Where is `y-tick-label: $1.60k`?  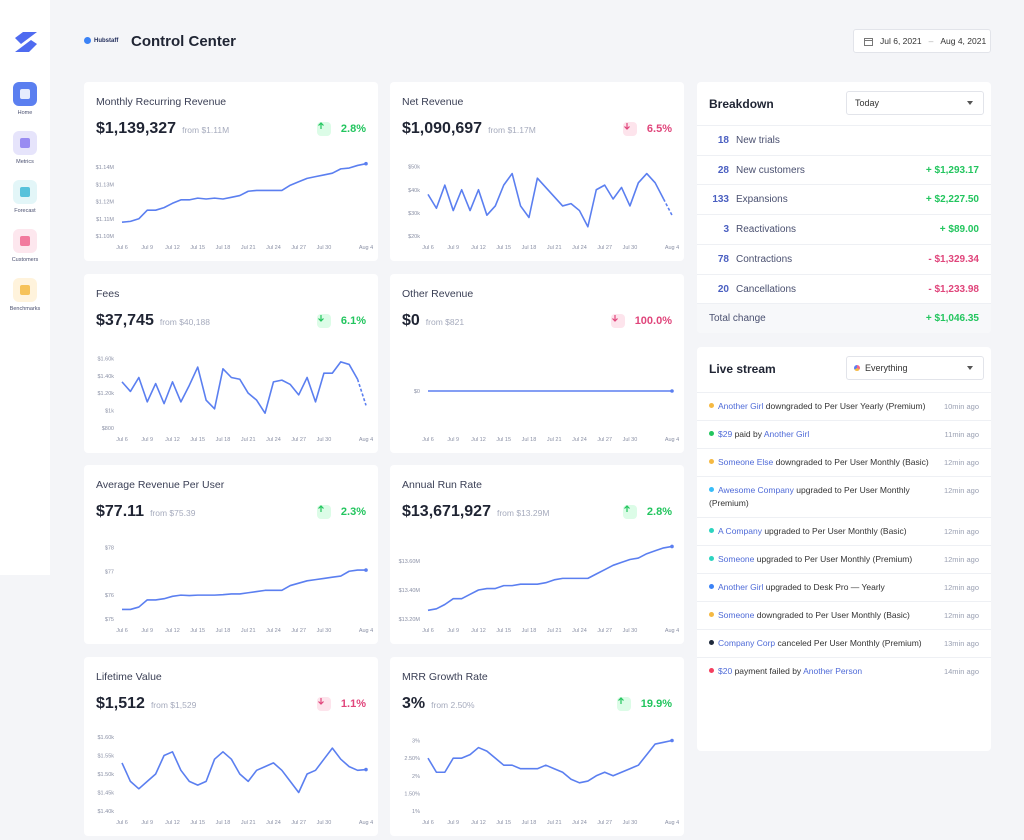 y-tick-label: $1.60k is located at coordinates (105, 738).